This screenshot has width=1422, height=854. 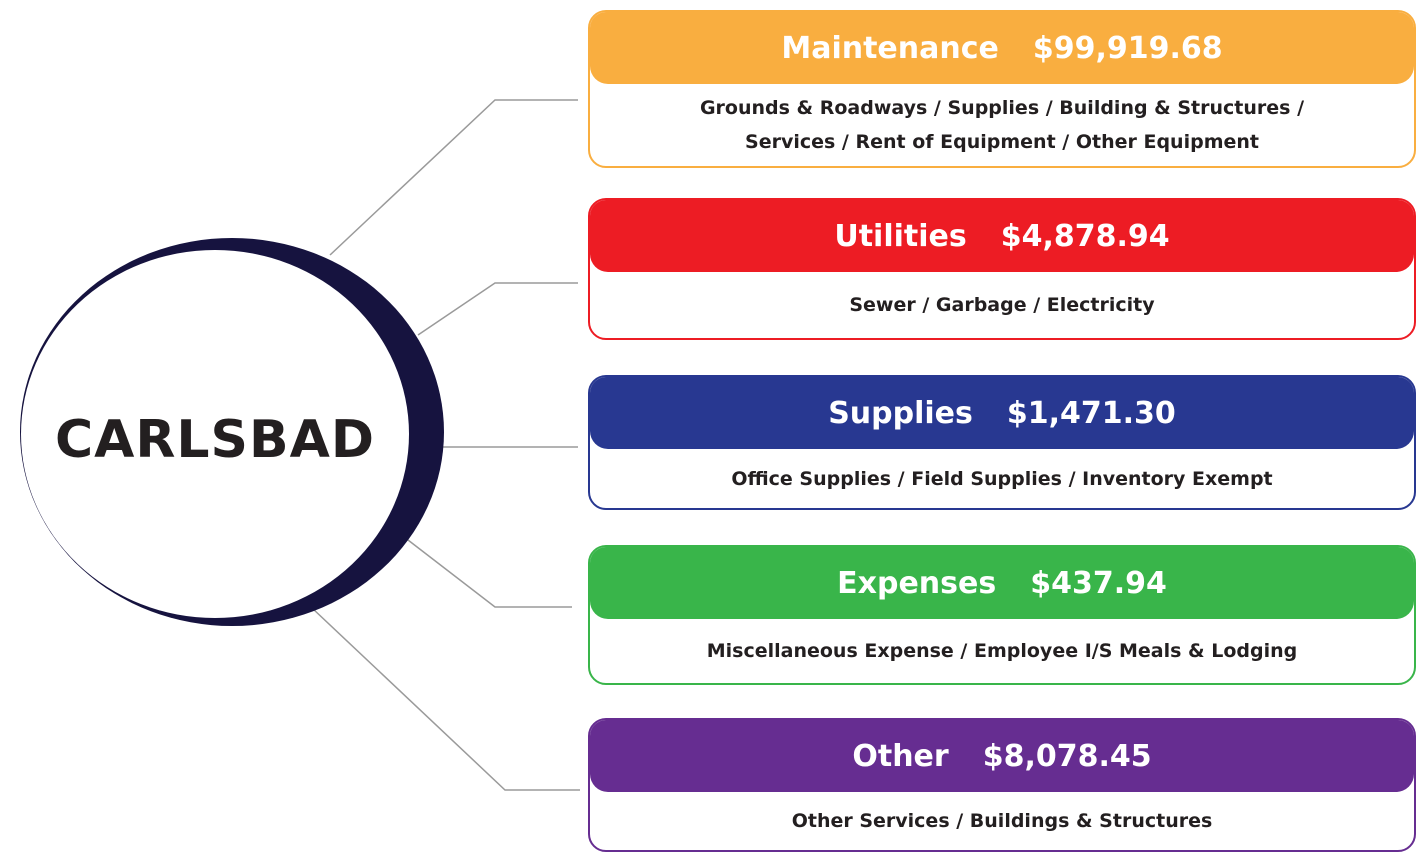 I want to click on category-amount: $437.94, so click(x=1098, y=583).